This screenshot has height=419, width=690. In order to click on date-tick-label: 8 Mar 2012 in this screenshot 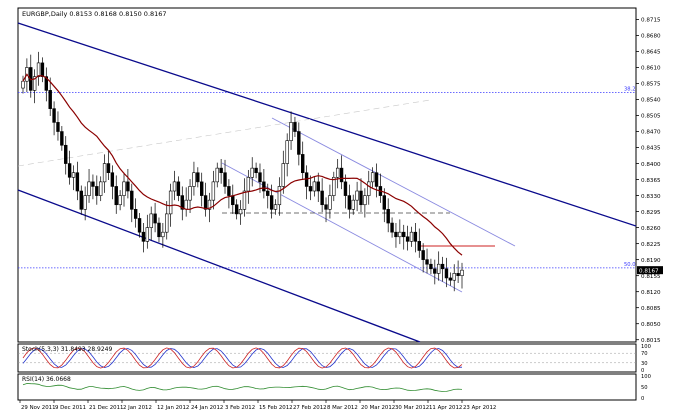, I will do `click(342, 408)`.